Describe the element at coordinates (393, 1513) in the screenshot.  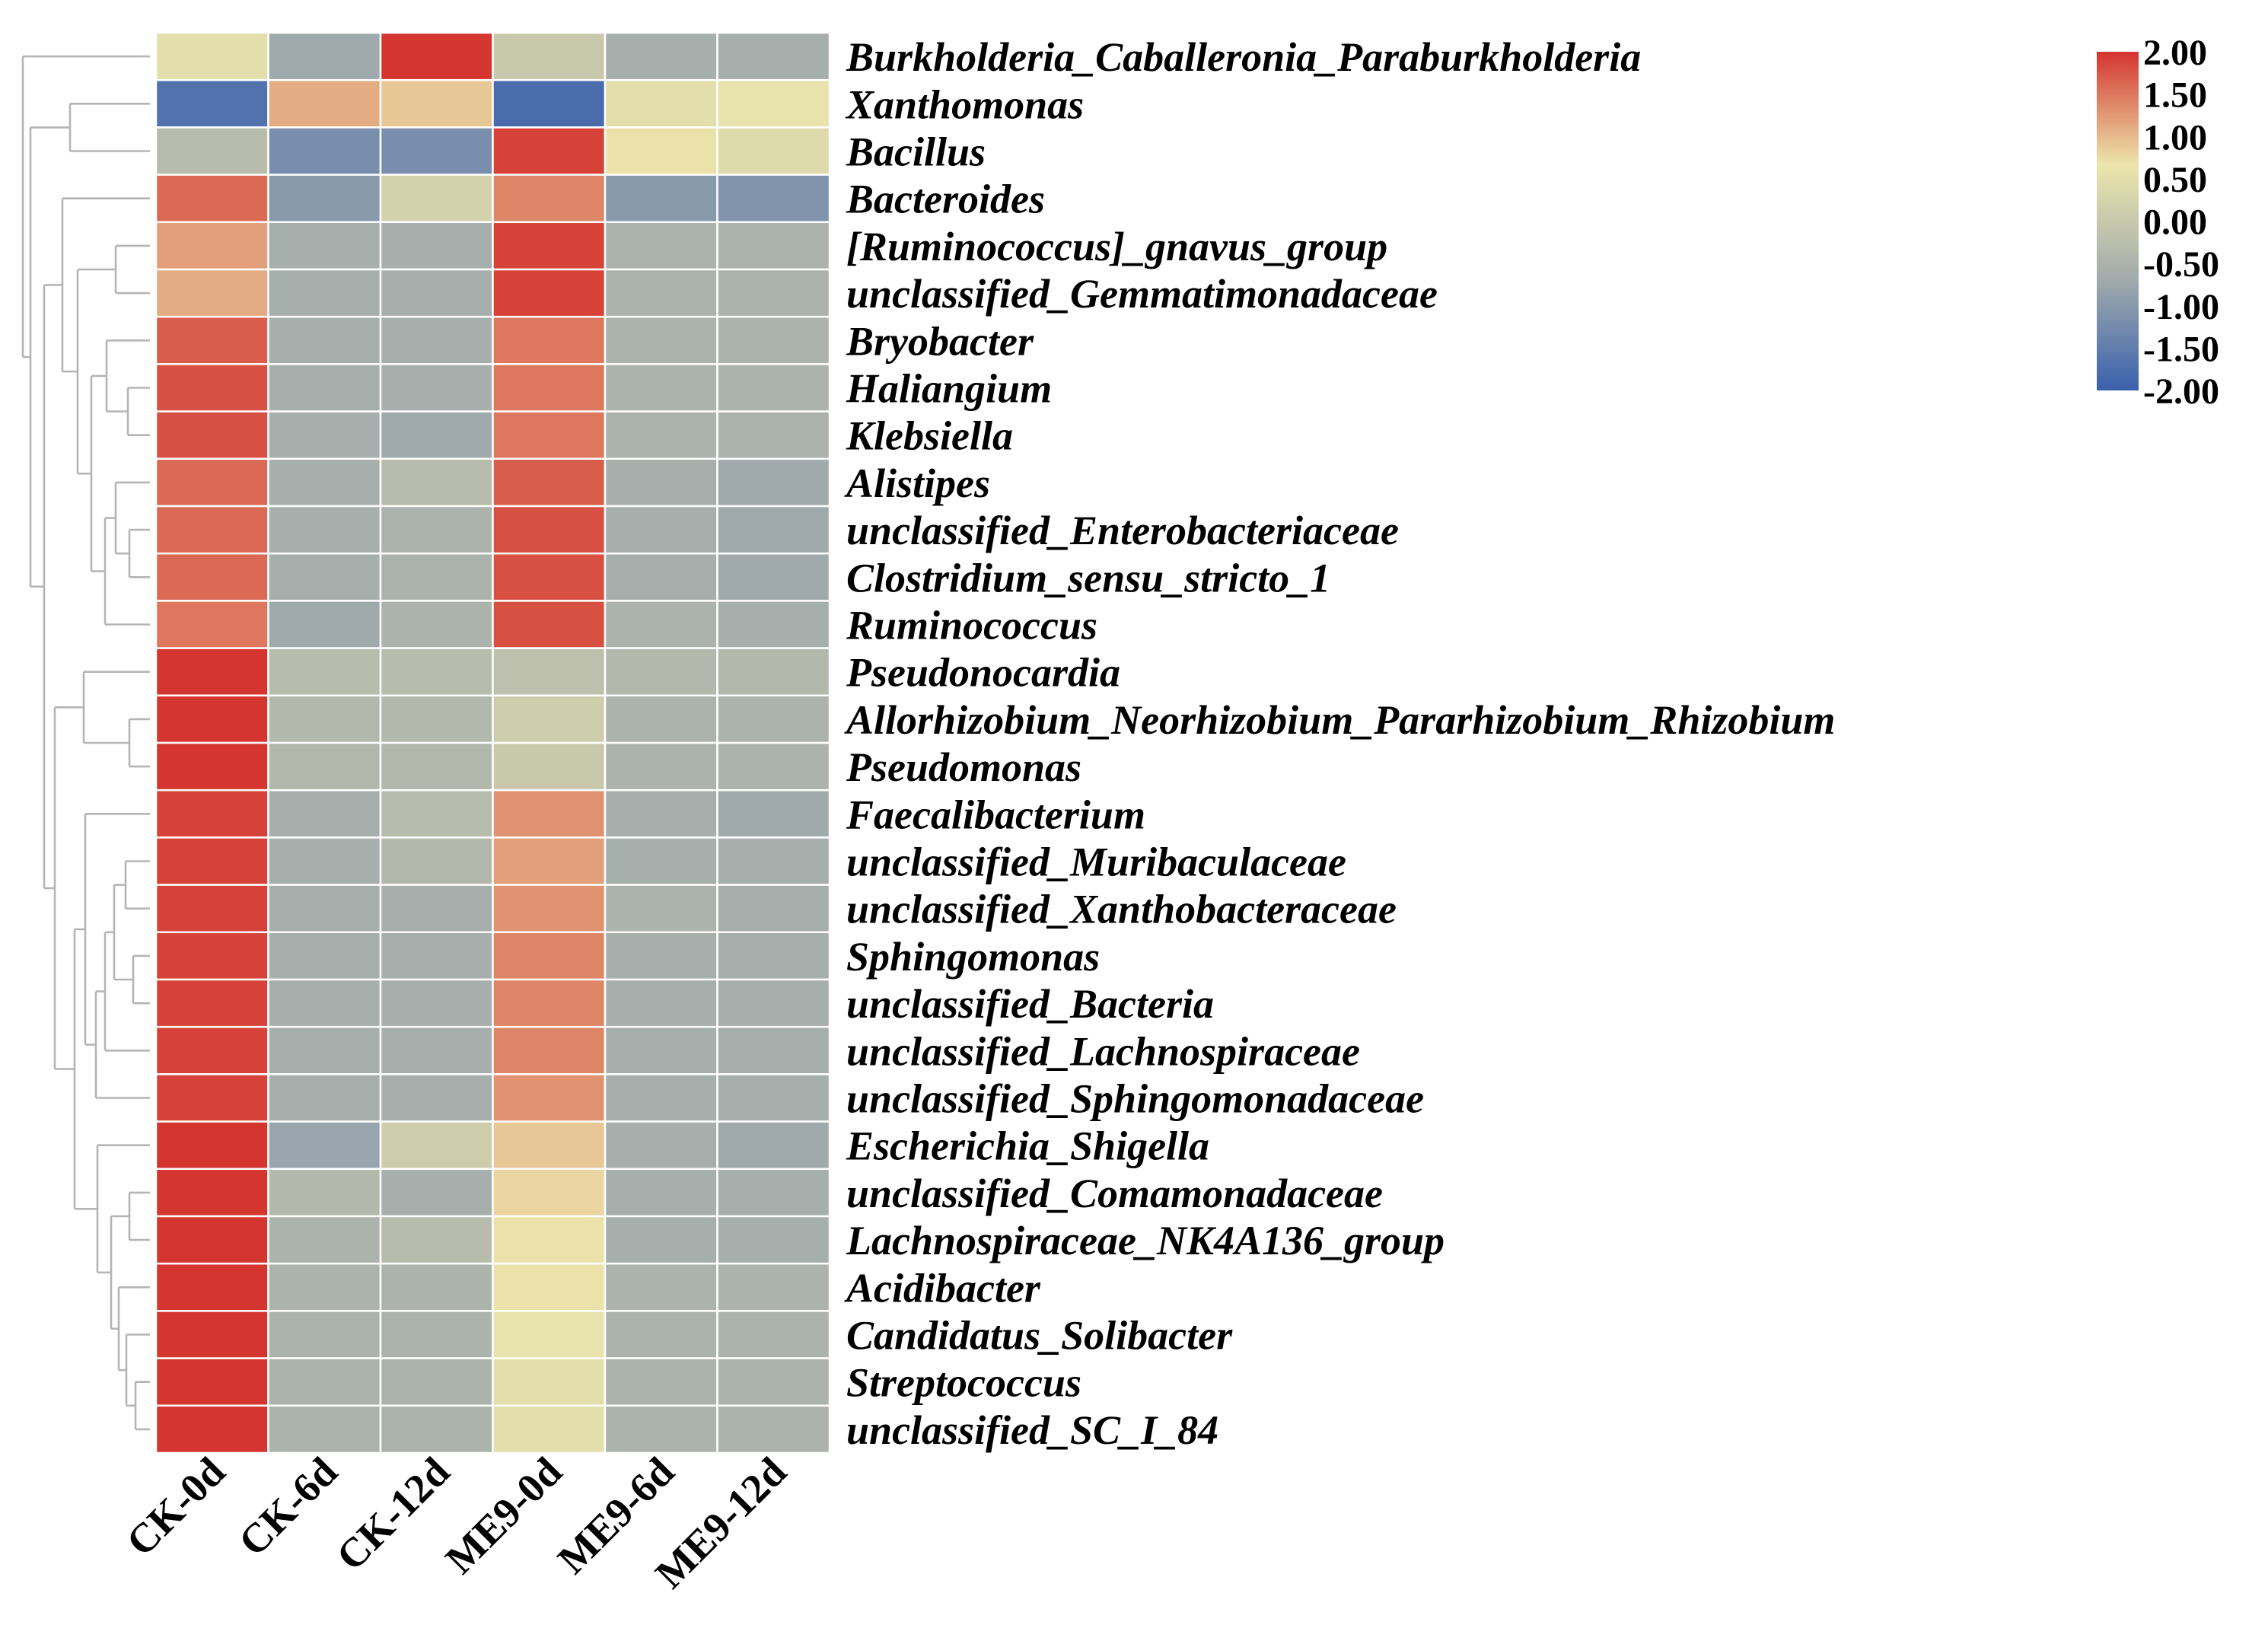
I see `column-label-ck-12d: CK-12d` at that location.